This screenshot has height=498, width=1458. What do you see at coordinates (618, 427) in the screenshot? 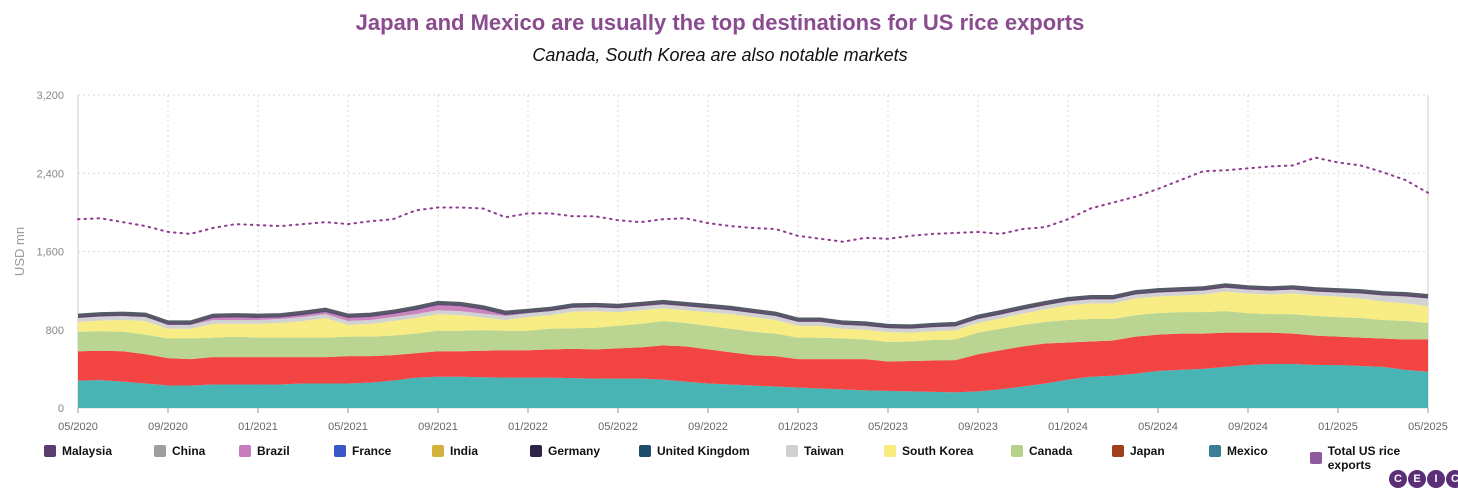
I see `x-tick-label: 05/2022` at bounding box center [618, 427].